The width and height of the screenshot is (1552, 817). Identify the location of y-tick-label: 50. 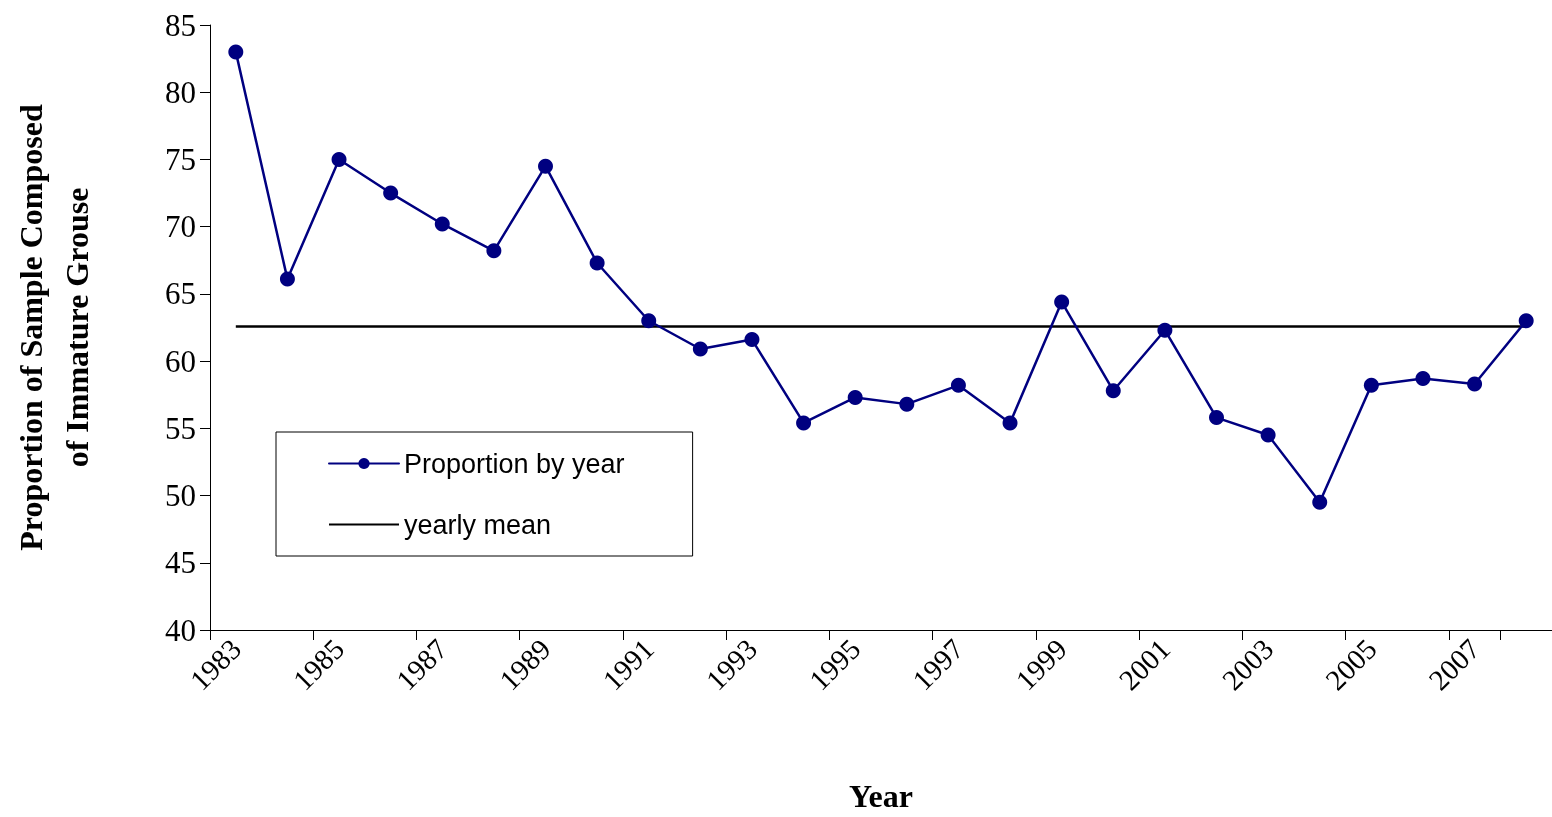
(180, 496).